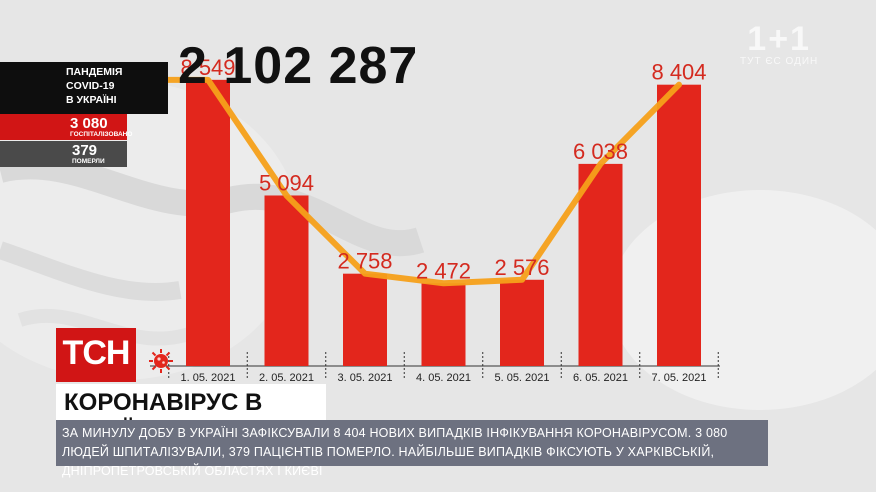 The width and height of the screenshot is (876, 492). I want to click on virus-icon, so click(161, 361).